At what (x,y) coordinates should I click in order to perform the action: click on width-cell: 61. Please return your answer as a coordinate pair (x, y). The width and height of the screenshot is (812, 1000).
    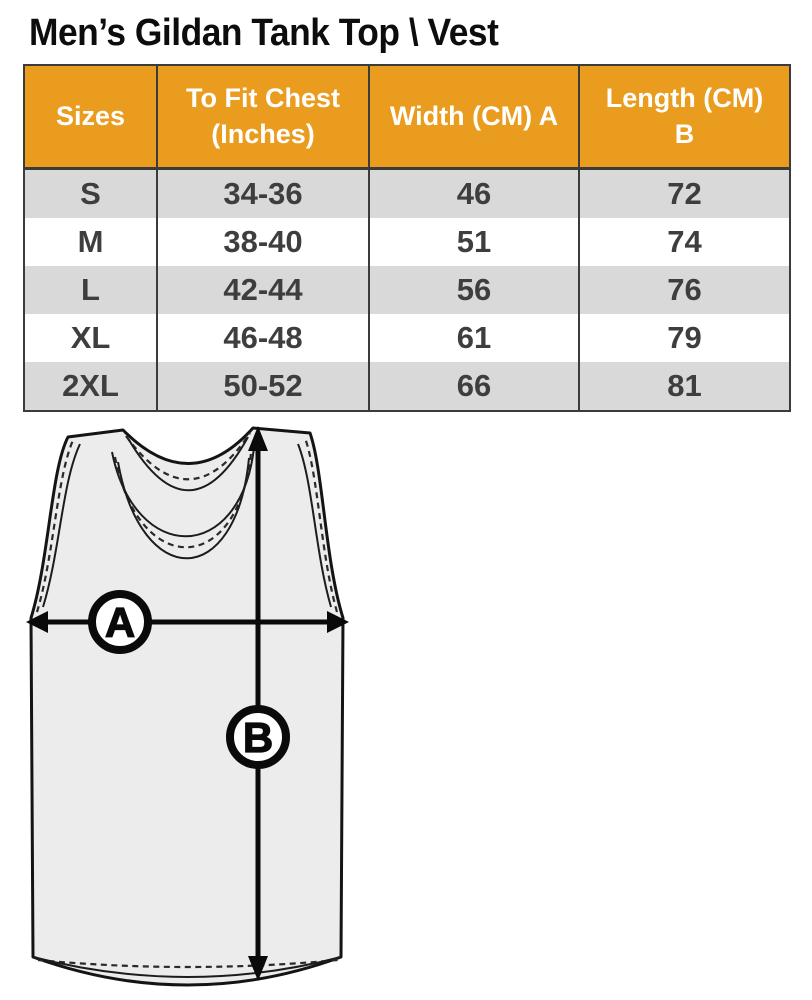
    Looking at the image, I should click on (473, 338).